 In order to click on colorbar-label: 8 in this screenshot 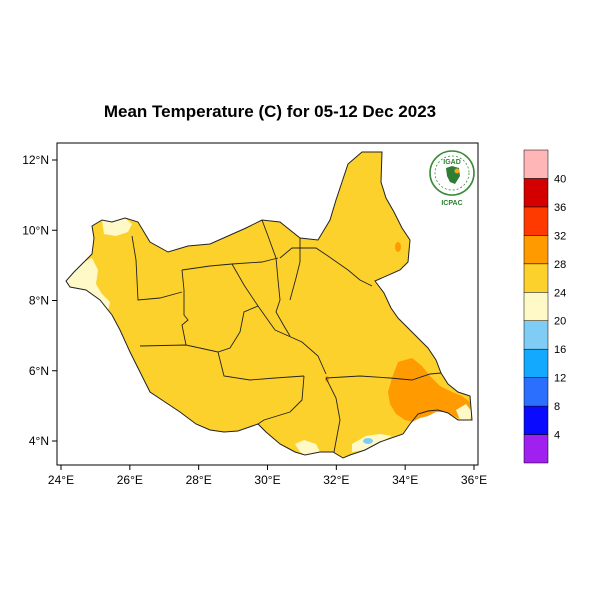, I will do `click(557, 407)`.